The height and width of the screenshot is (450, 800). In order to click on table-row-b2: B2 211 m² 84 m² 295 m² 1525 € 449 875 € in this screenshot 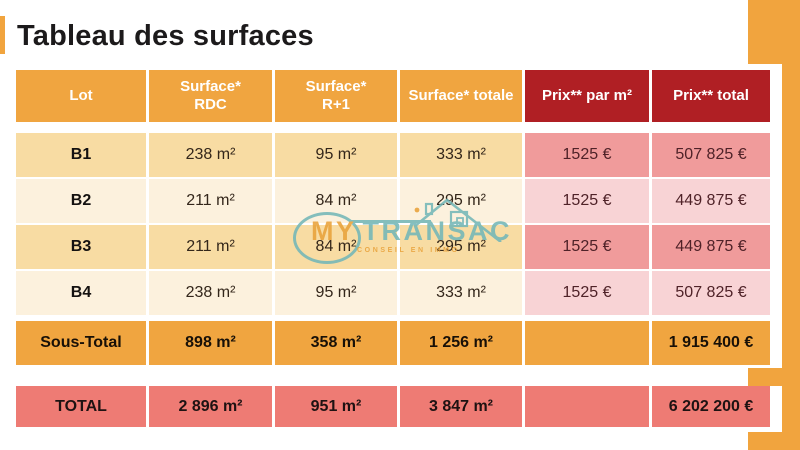, I will do `click(393, 201)`.